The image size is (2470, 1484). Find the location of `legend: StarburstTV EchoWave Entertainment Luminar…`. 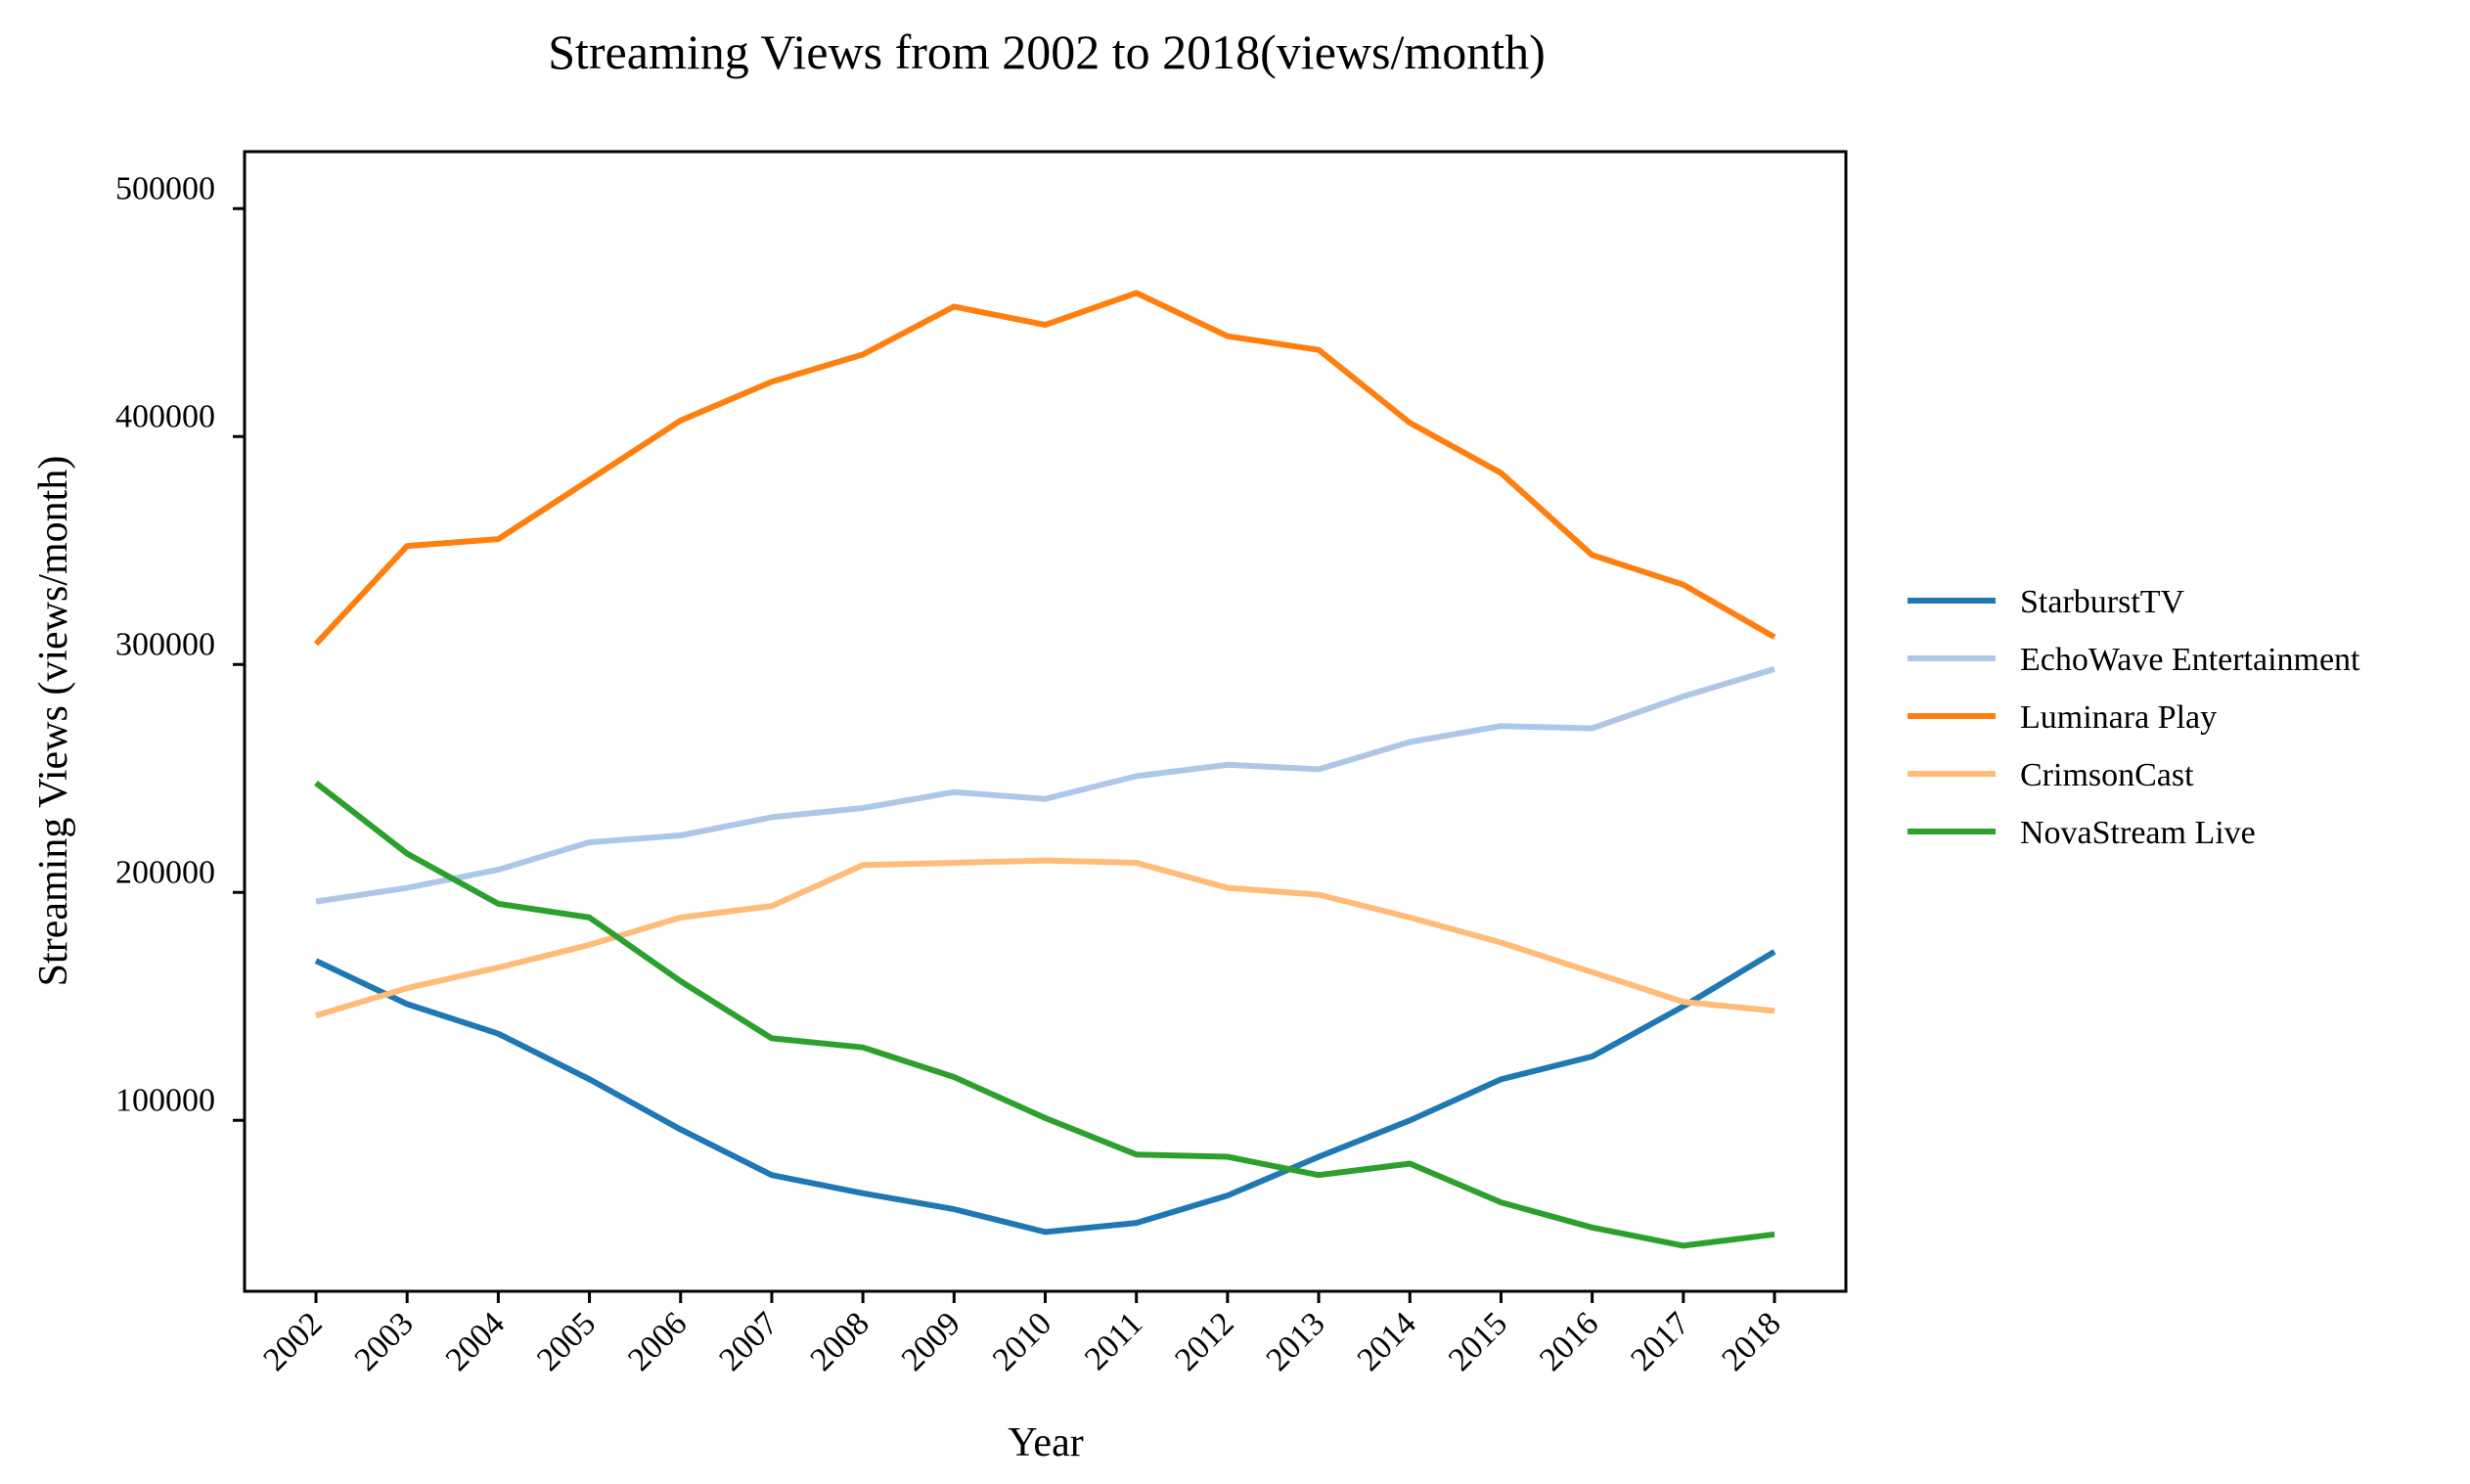

legend: StarburstTV EchoWave Entertainment Luminar… is located at coordinates (2134, 717).